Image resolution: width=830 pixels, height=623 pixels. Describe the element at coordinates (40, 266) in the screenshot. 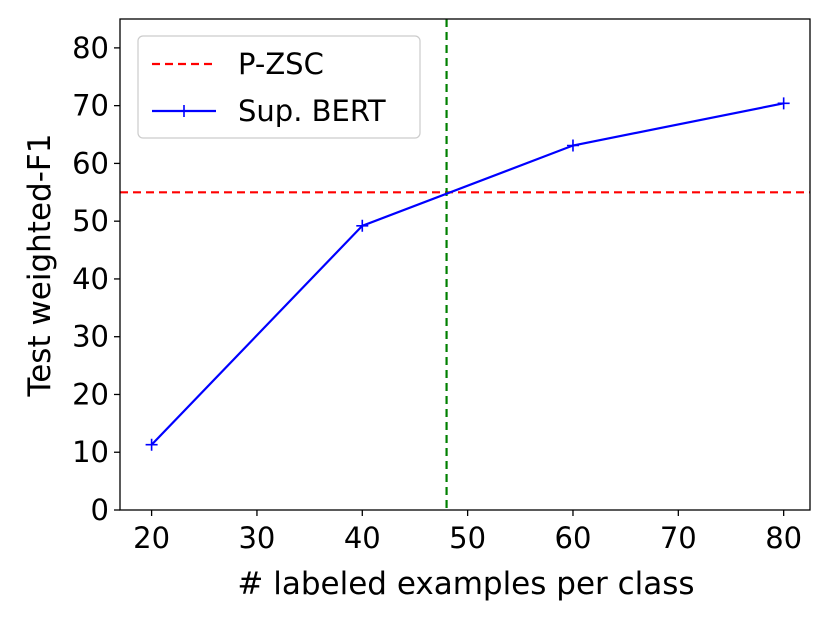

I see `y-axis-label: Test weighted-F1` at that location.